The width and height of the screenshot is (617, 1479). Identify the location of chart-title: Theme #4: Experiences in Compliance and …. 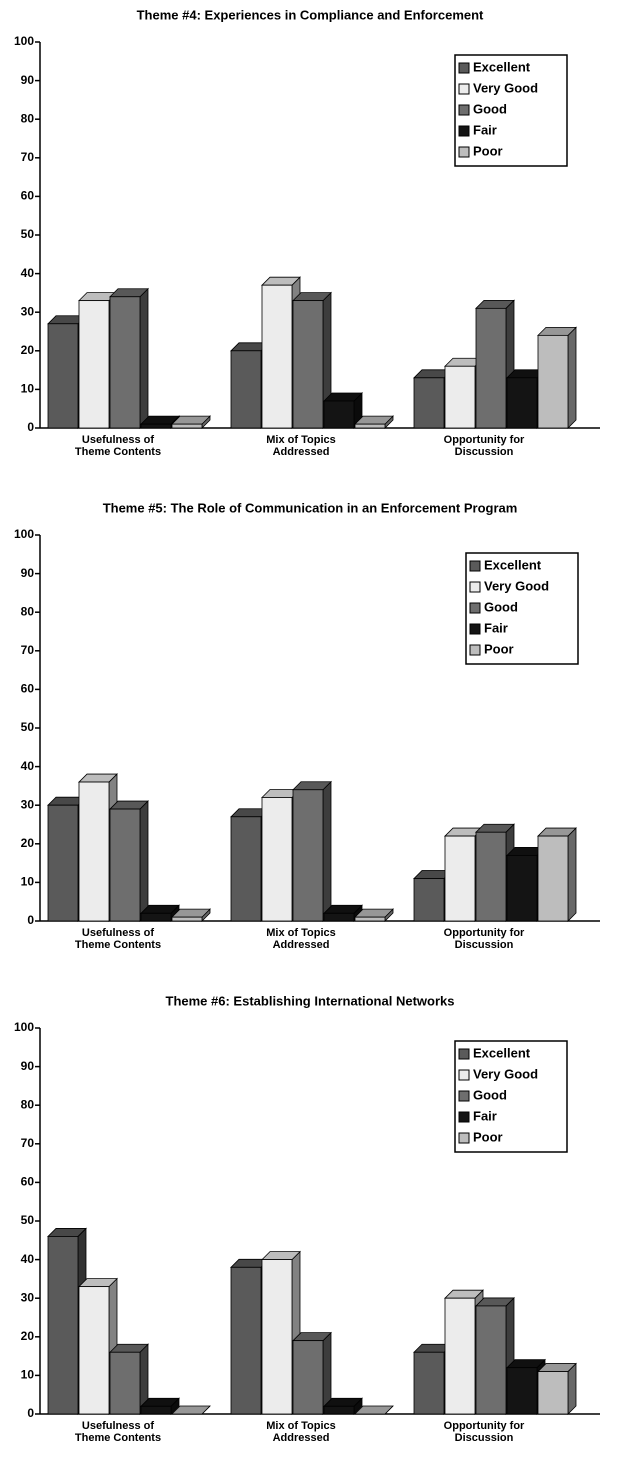
(310, 14).